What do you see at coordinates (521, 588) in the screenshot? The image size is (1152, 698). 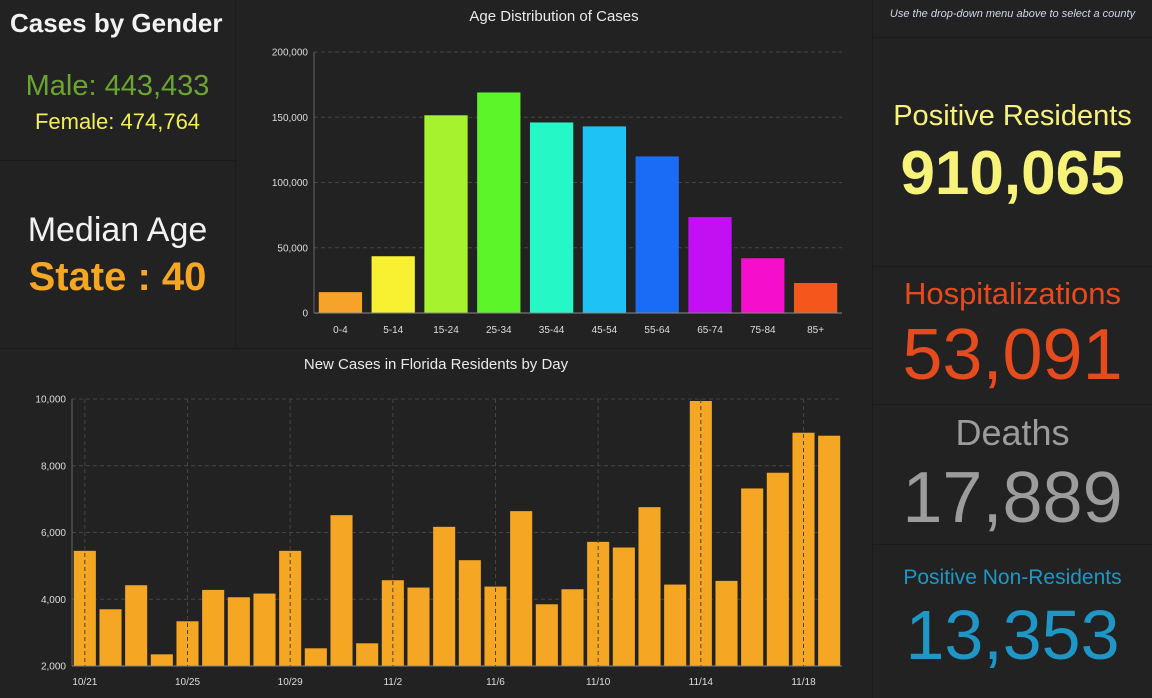 I see `bar-11/7` at bounding box center [521, 588].